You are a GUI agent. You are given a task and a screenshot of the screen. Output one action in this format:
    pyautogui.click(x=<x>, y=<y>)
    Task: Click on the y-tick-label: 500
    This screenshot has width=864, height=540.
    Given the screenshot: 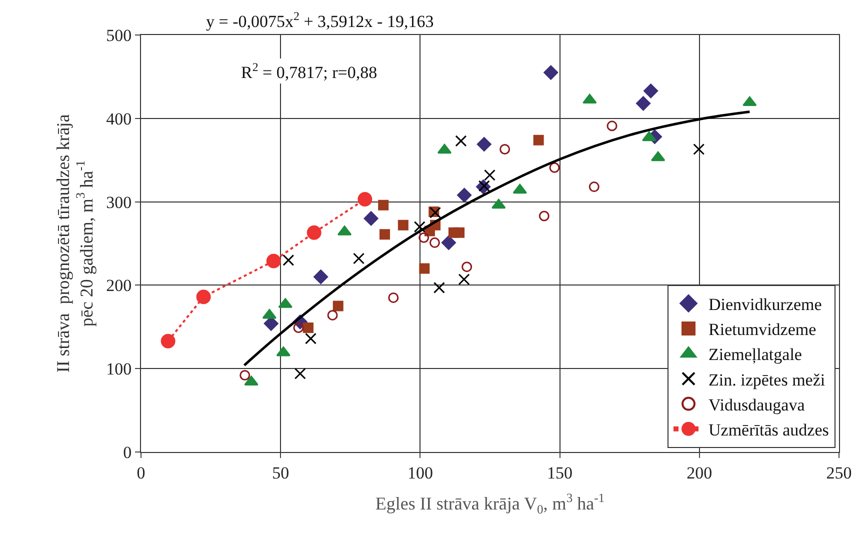 What is the action you would take?
    pyautogui.click(x=119, y=35)
    